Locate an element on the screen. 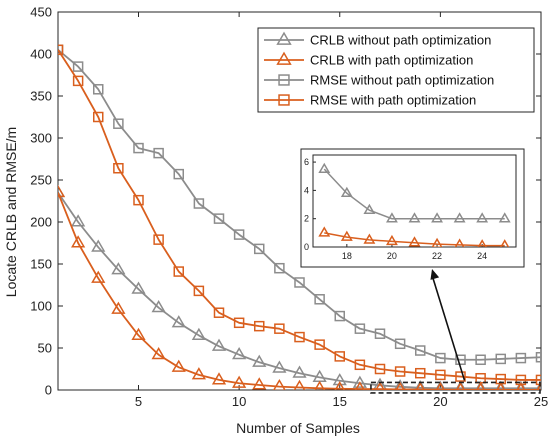  y-tick-label: 250 is located at coordinates (41, 180).